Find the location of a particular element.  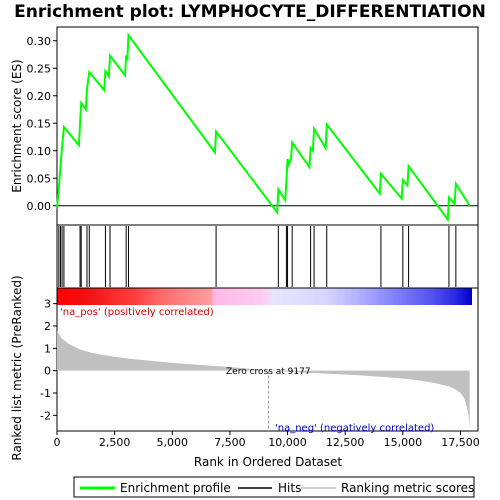

es-y-tick-label: 0.10 is located at coordinates (39, 151).